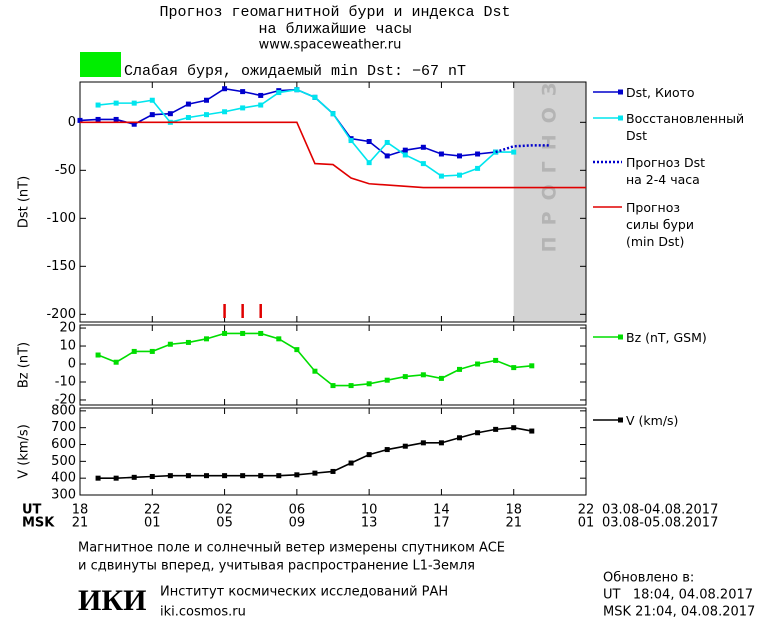  Describe the element at coordinates (65, 170) in the screenshot. I see `y-tick-label: -50` at that location.